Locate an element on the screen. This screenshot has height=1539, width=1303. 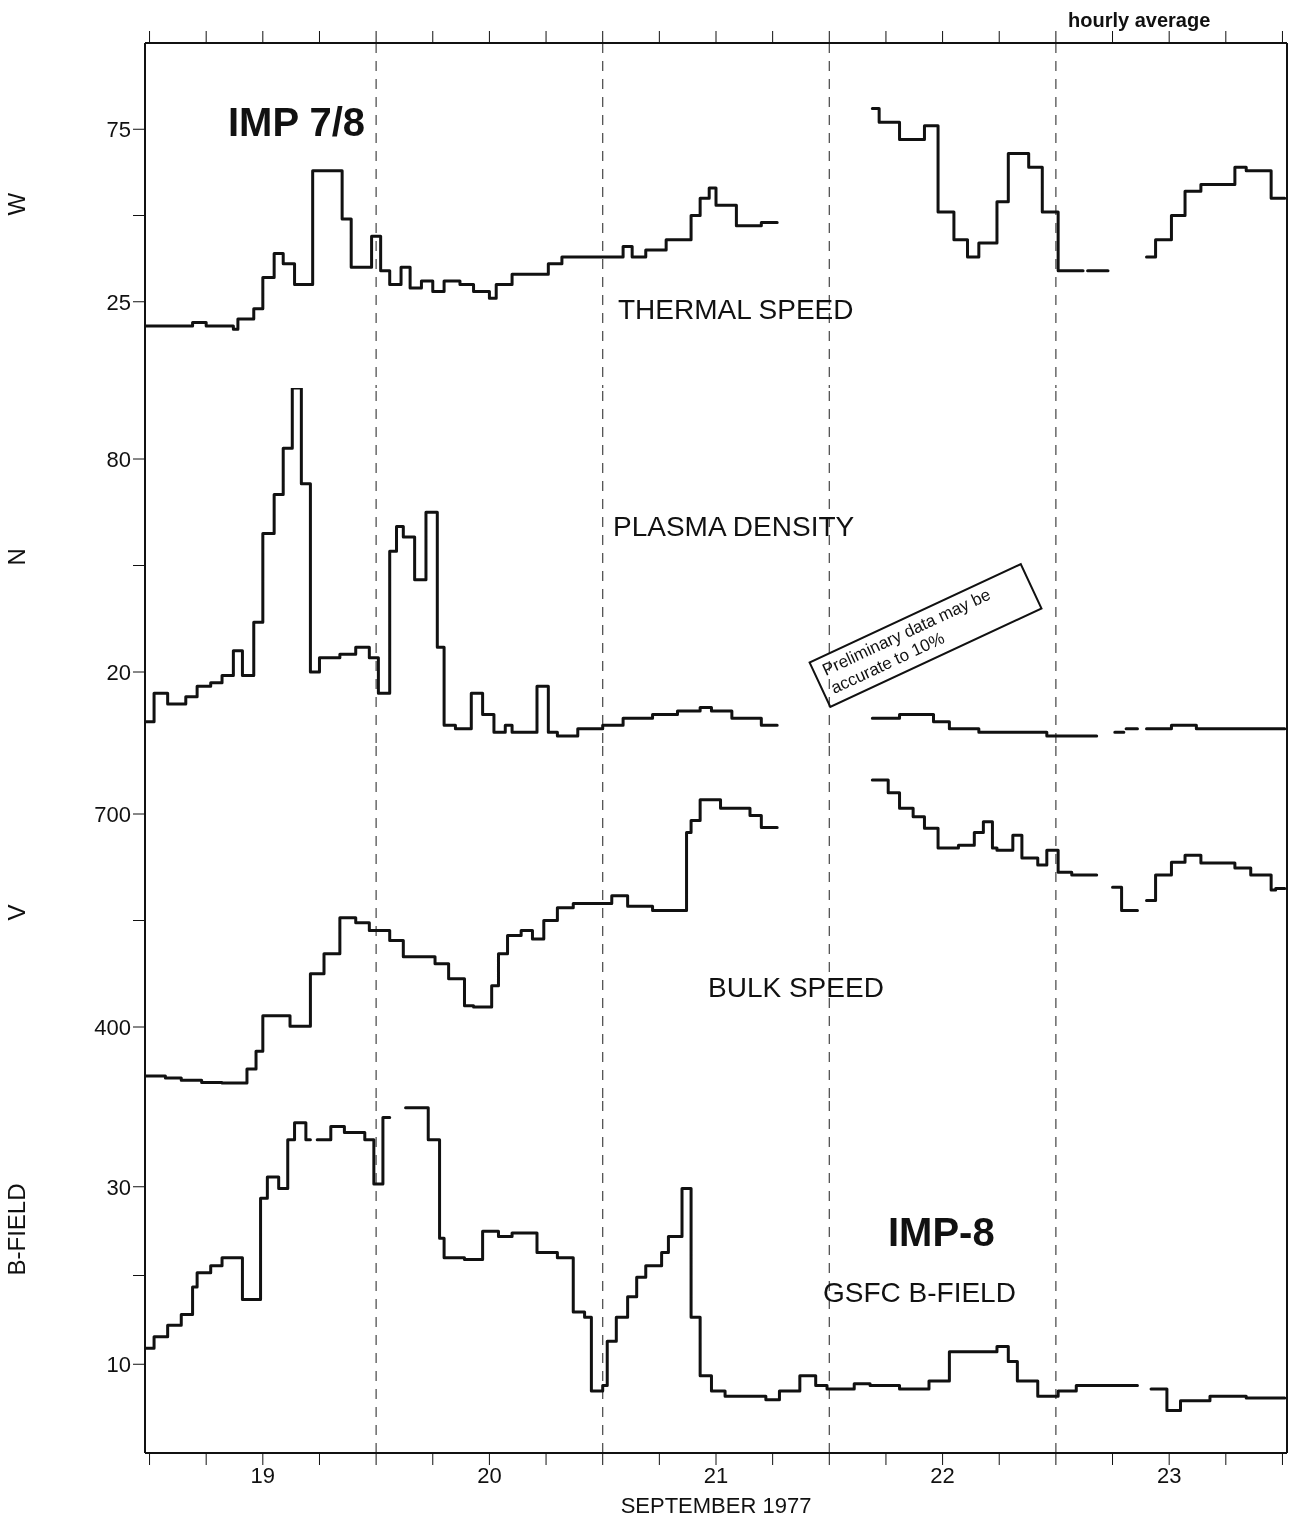
x-tick-label: 21 is located at coordinates (716, 1475).